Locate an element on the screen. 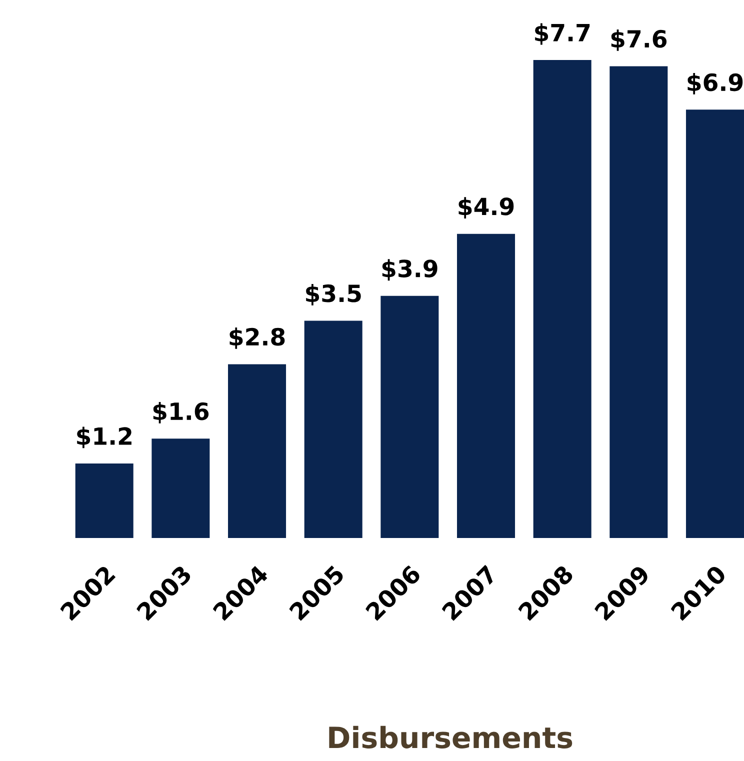 This screenshot has height=761, width=744. data-label: $6.9 is located at coordinates (715, 83).